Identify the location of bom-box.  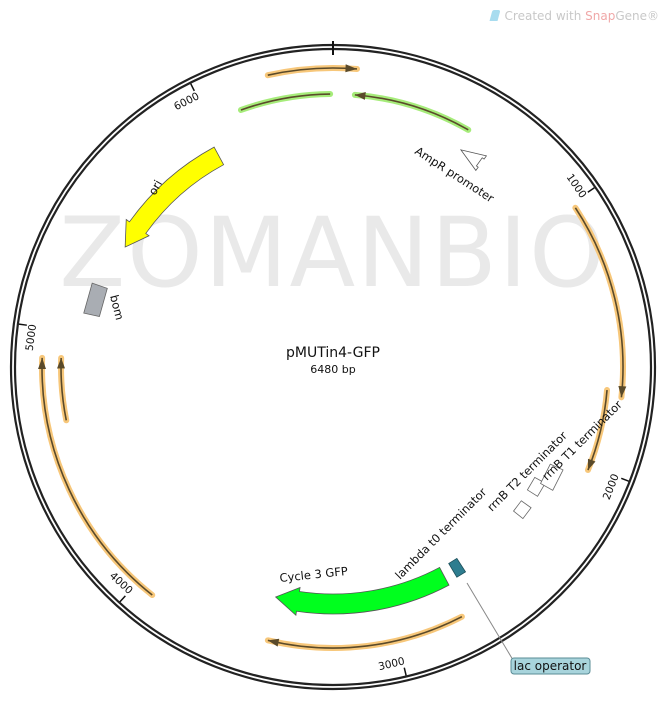
(95, 299).